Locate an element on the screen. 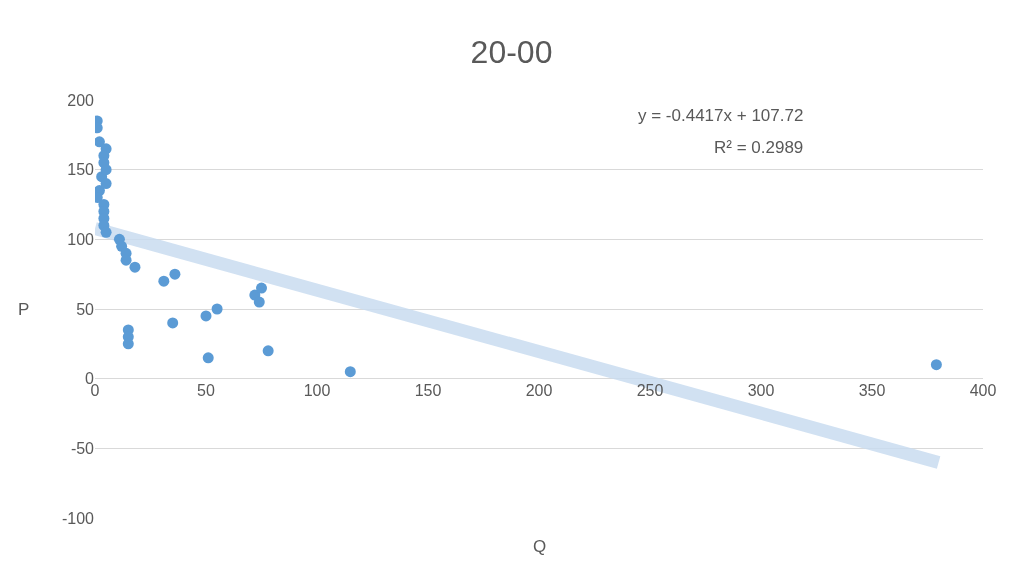 Image resolution: width=1023 pixels, height=583 pixels. y-tick-label: 150 is located at coordinates (81, 170).